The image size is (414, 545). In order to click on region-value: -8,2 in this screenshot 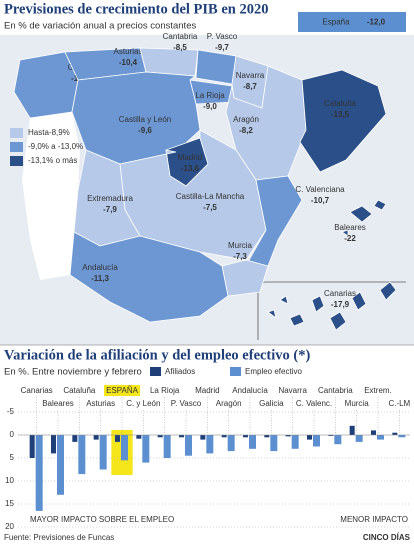, I will do `click(246, 130)`.